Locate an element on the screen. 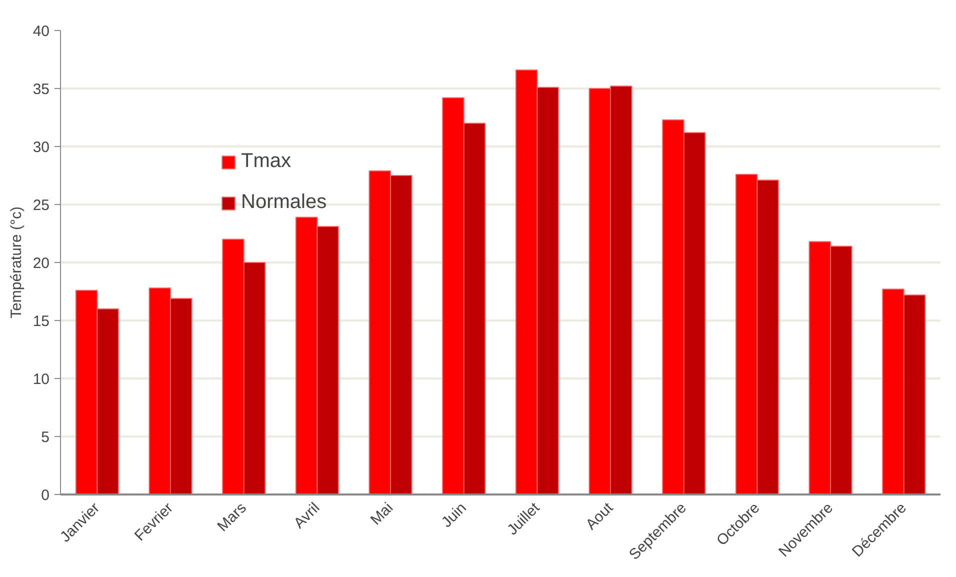 Image resolution: width=956 pixels, height=577 pixels. x-tick-label: Mai is located at coordinates (382, 514).